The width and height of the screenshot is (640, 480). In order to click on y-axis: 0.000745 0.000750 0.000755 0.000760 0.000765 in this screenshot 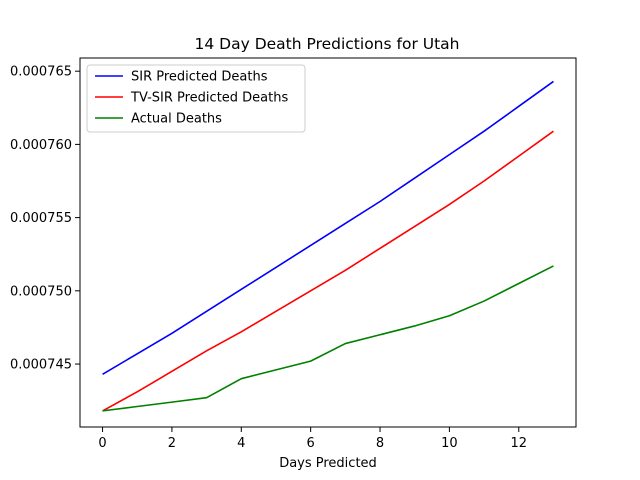, I will do `click(45, 219)`.